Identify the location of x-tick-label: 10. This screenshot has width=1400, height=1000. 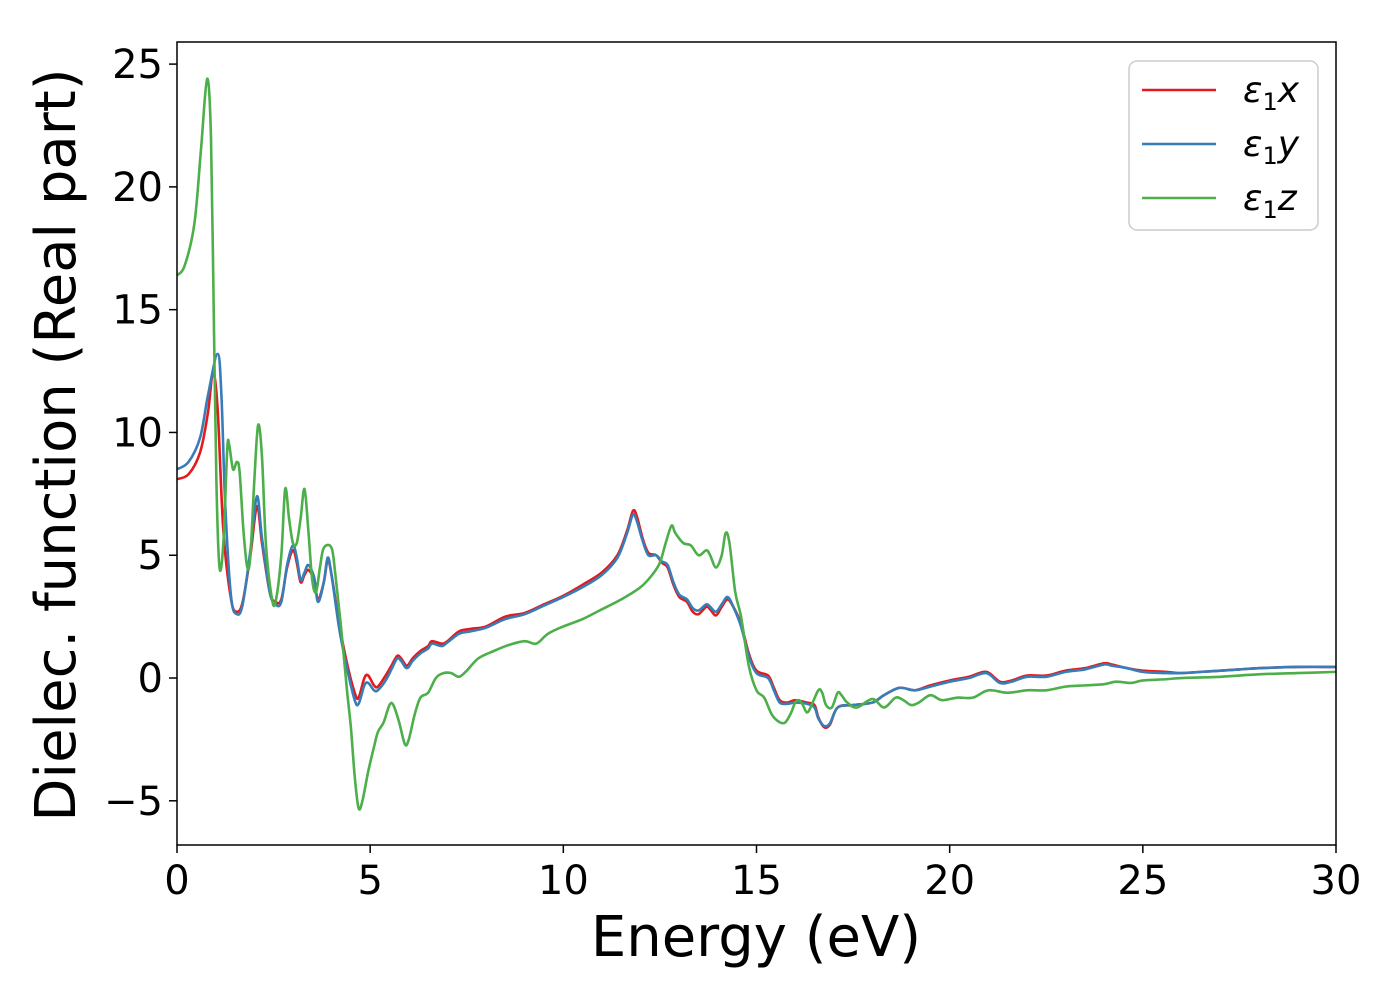
(563, 881).